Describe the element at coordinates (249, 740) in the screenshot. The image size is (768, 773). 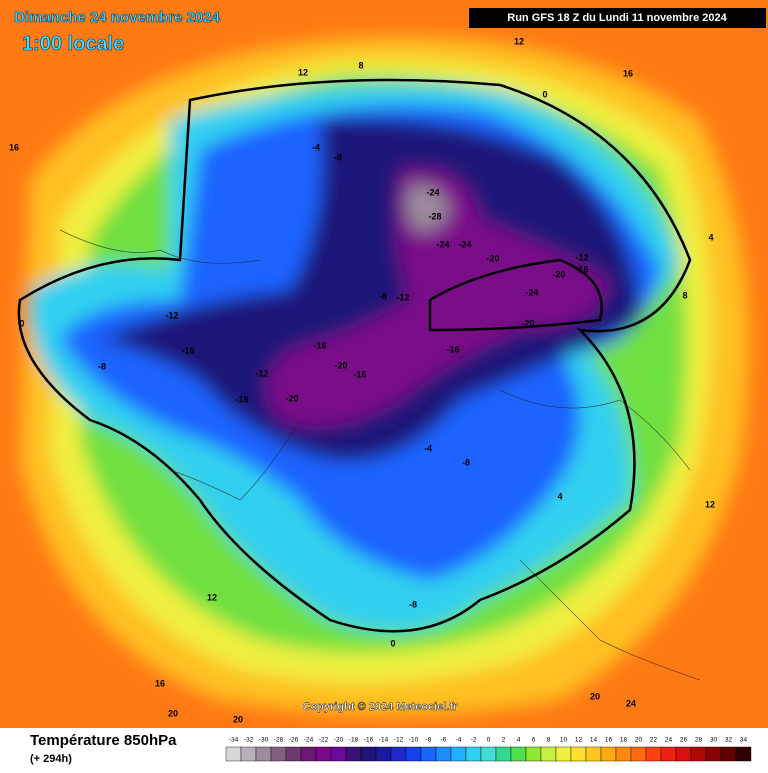
I see `legend-label: -32` at that location.